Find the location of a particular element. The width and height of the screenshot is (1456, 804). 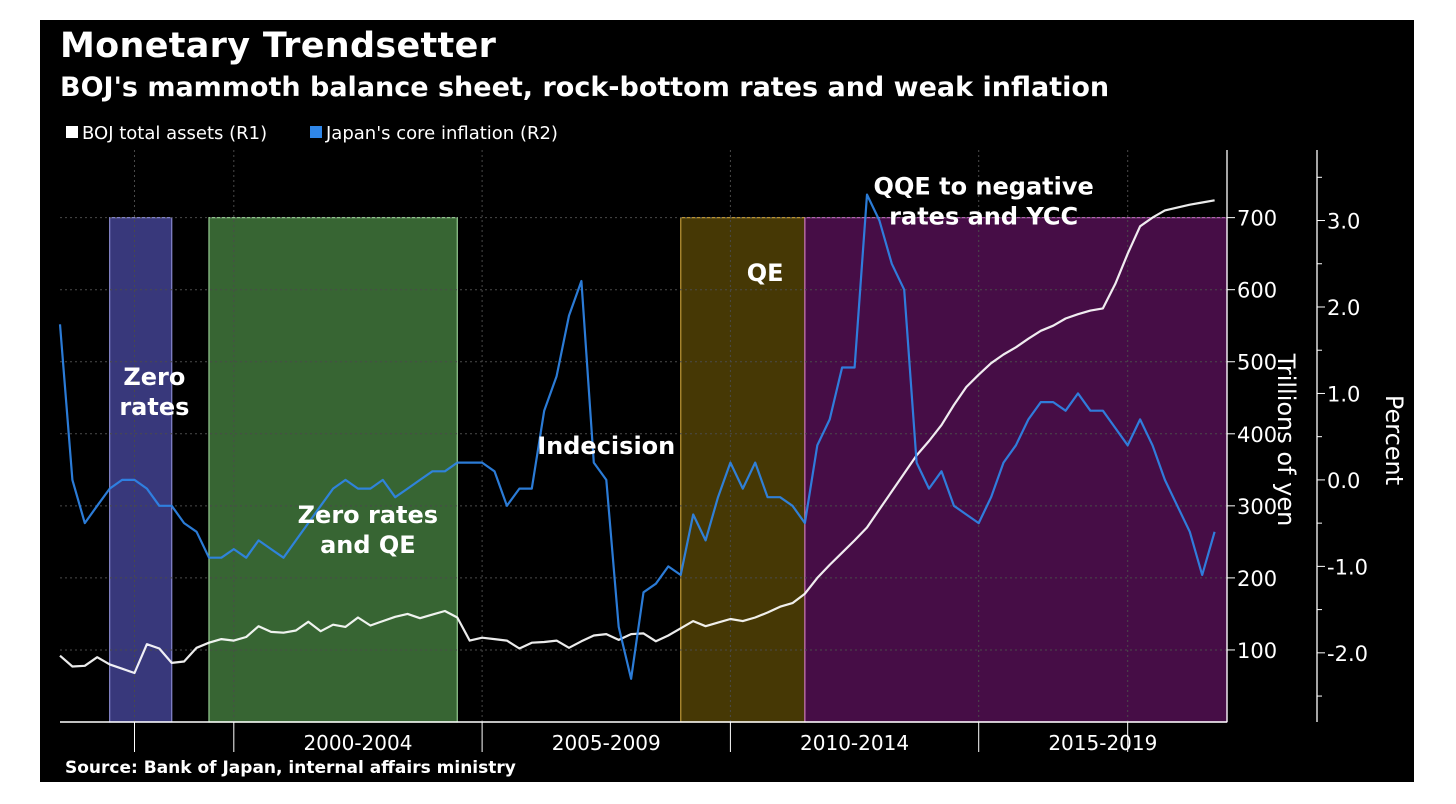

r2-tick-label-4: 1.0 is located at coordinates (1343, 394).